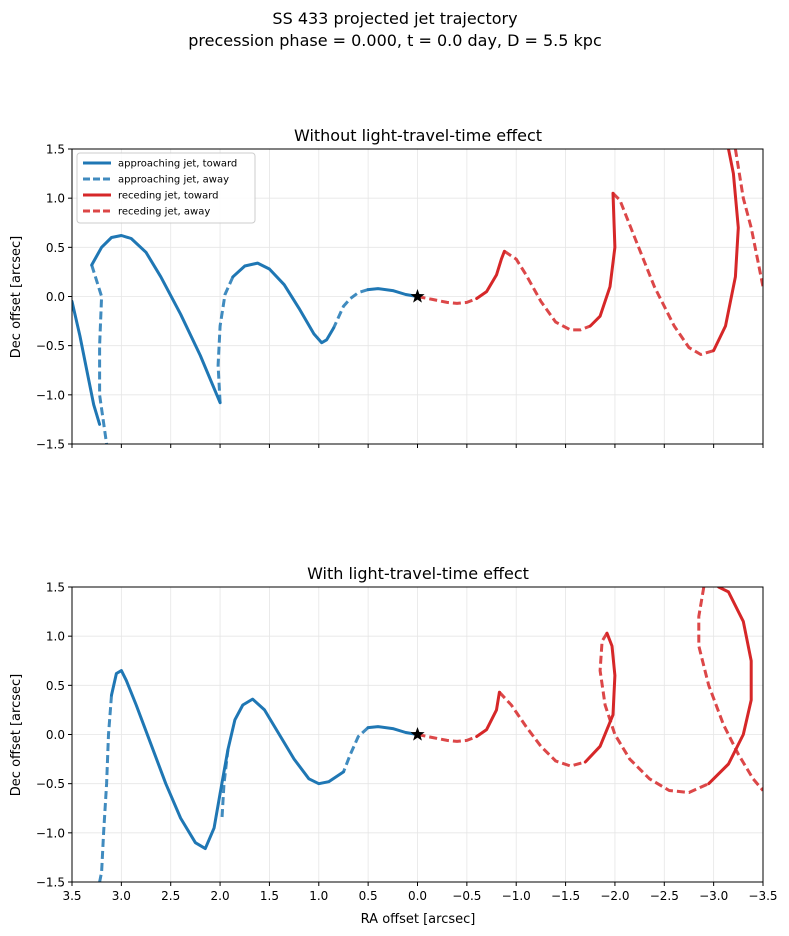 The width and height of the screenshot is (789, 936). What do you see at coordinates (168, 196) in the screenshot?
I see `legend-label: receding jet, toward` at bounding box center [168, 196].